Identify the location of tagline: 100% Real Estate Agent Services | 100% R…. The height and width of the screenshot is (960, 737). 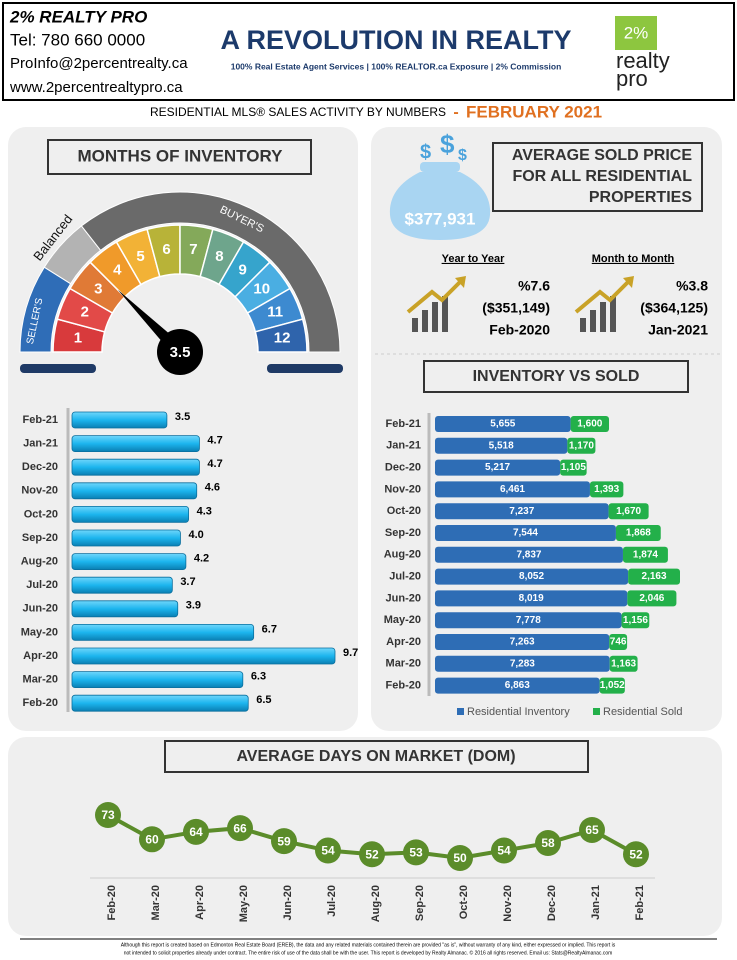
(396, 66).